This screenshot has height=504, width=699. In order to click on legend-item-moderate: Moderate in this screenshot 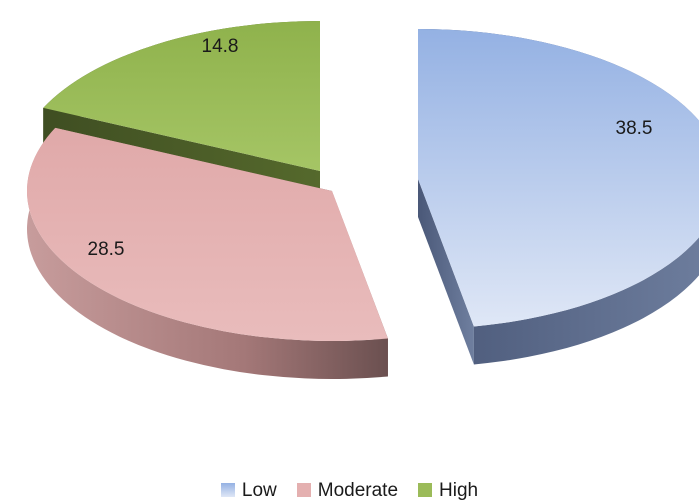, I will do `click(347, 490)`.